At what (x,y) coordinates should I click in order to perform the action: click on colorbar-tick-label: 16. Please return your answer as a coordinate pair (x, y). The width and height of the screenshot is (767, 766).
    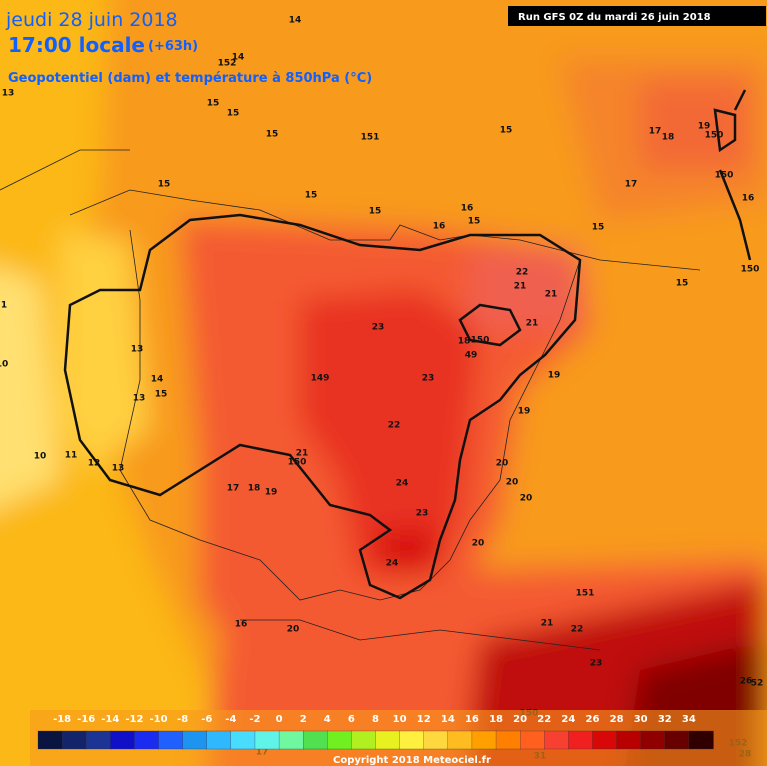
    Looking at the image, I should click on (472, 719).